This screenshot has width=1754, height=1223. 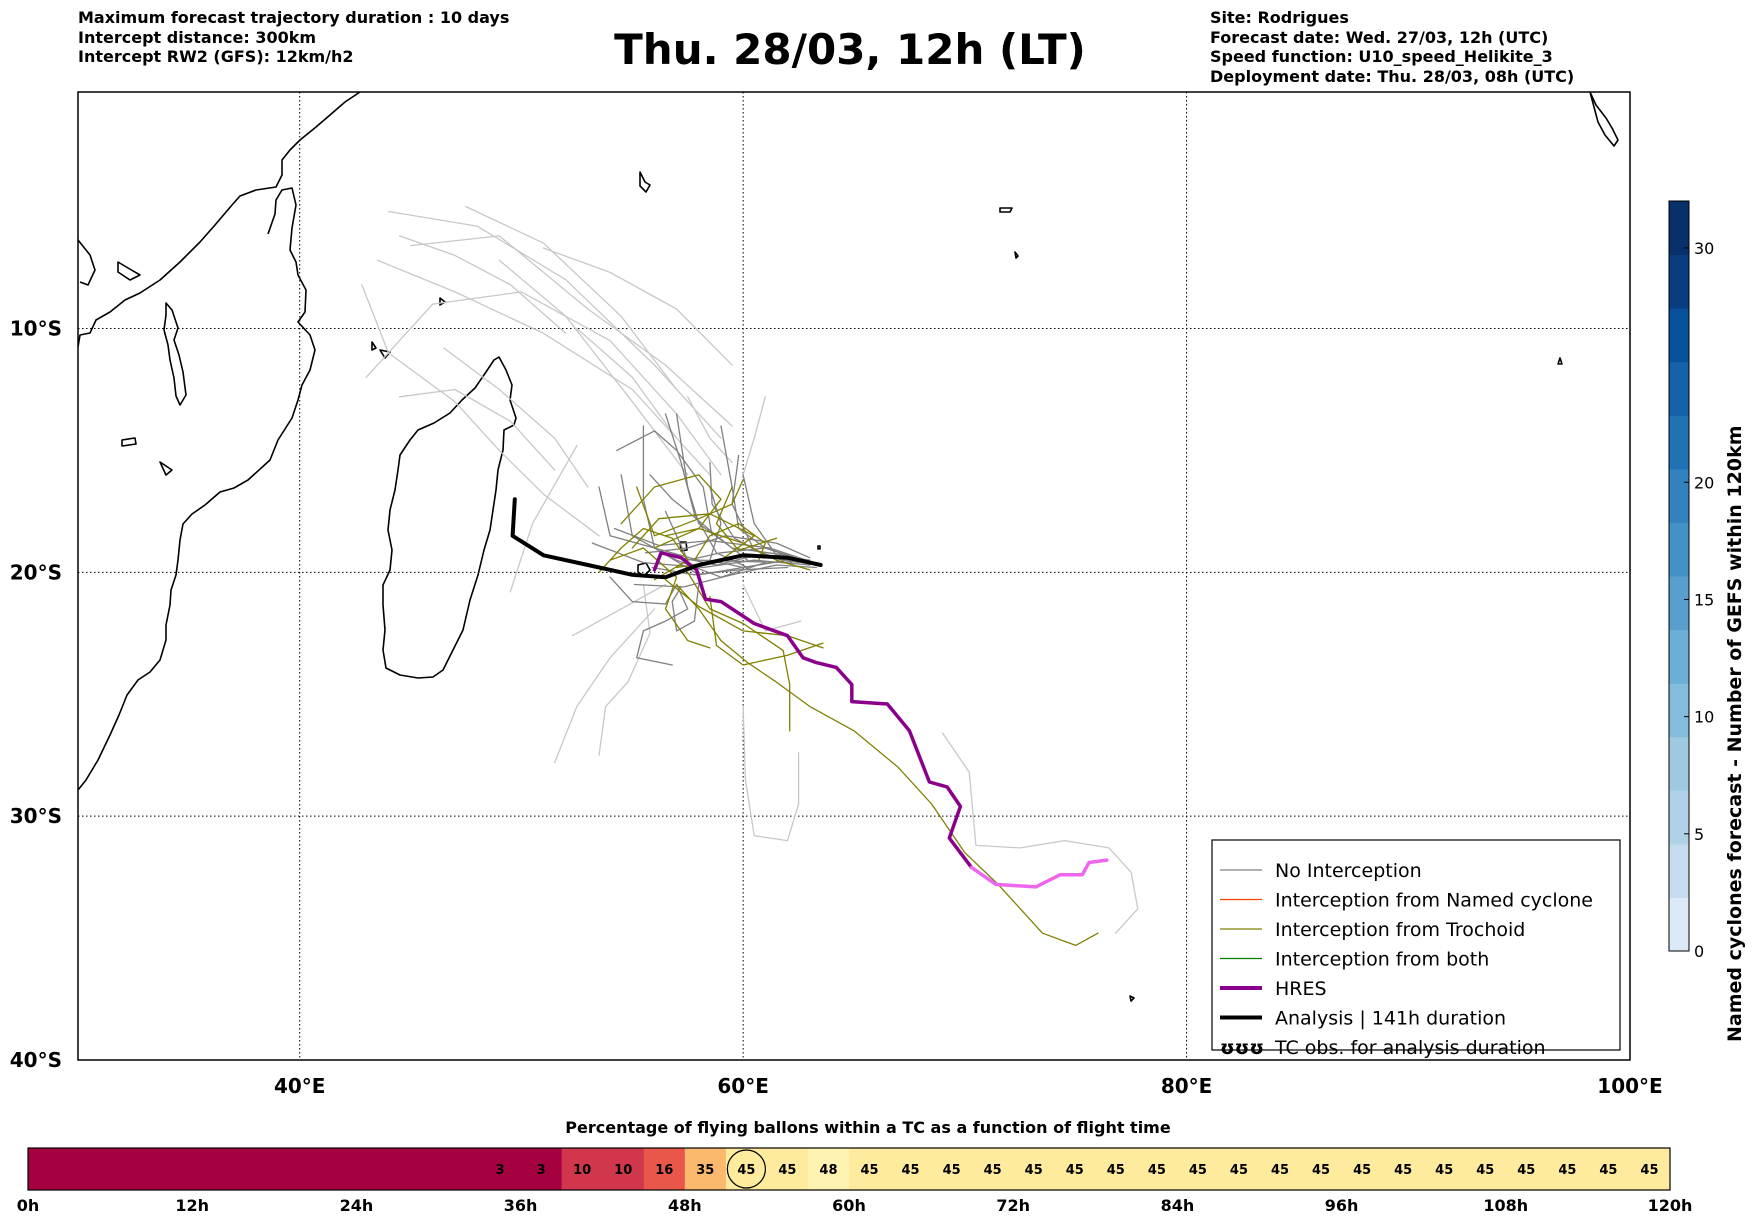 I want to click on flight-time-label: 120h, so click(x=1670, y=1205).